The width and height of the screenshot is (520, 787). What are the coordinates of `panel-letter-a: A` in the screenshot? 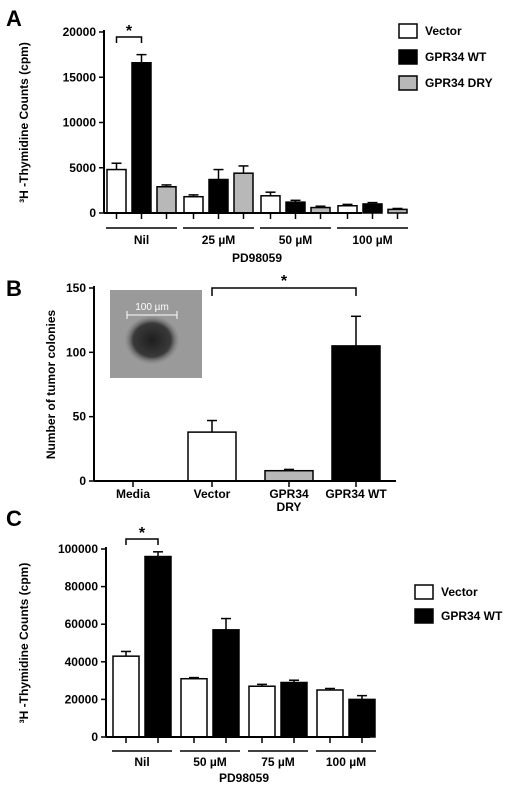 It's located at (14, 18).